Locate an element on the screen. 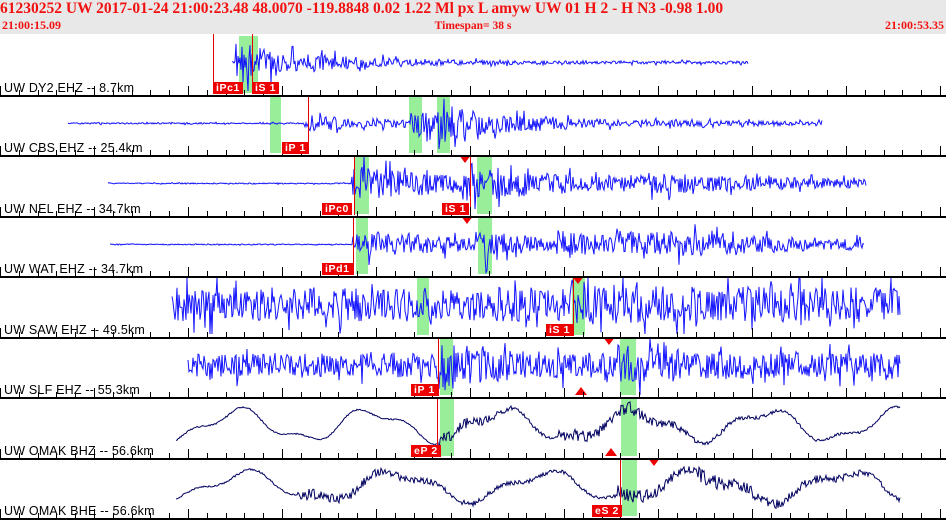  phase-pick-label: iPd1 is located at coordinates (337, 269).